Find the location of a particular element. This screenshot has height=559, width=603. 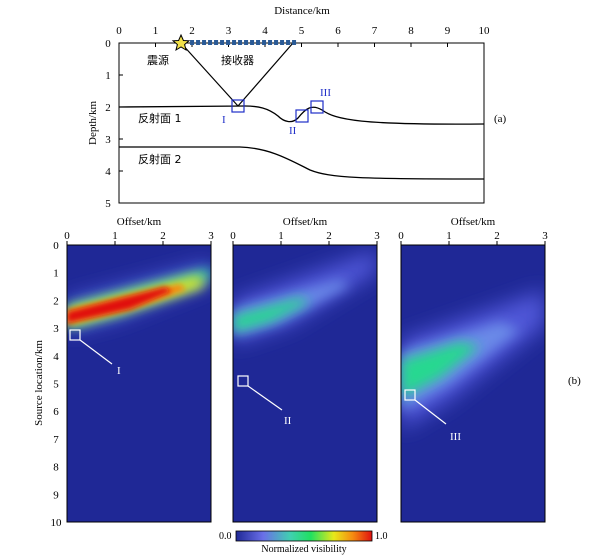

target-box-ii is located at coordinates (302, 116).